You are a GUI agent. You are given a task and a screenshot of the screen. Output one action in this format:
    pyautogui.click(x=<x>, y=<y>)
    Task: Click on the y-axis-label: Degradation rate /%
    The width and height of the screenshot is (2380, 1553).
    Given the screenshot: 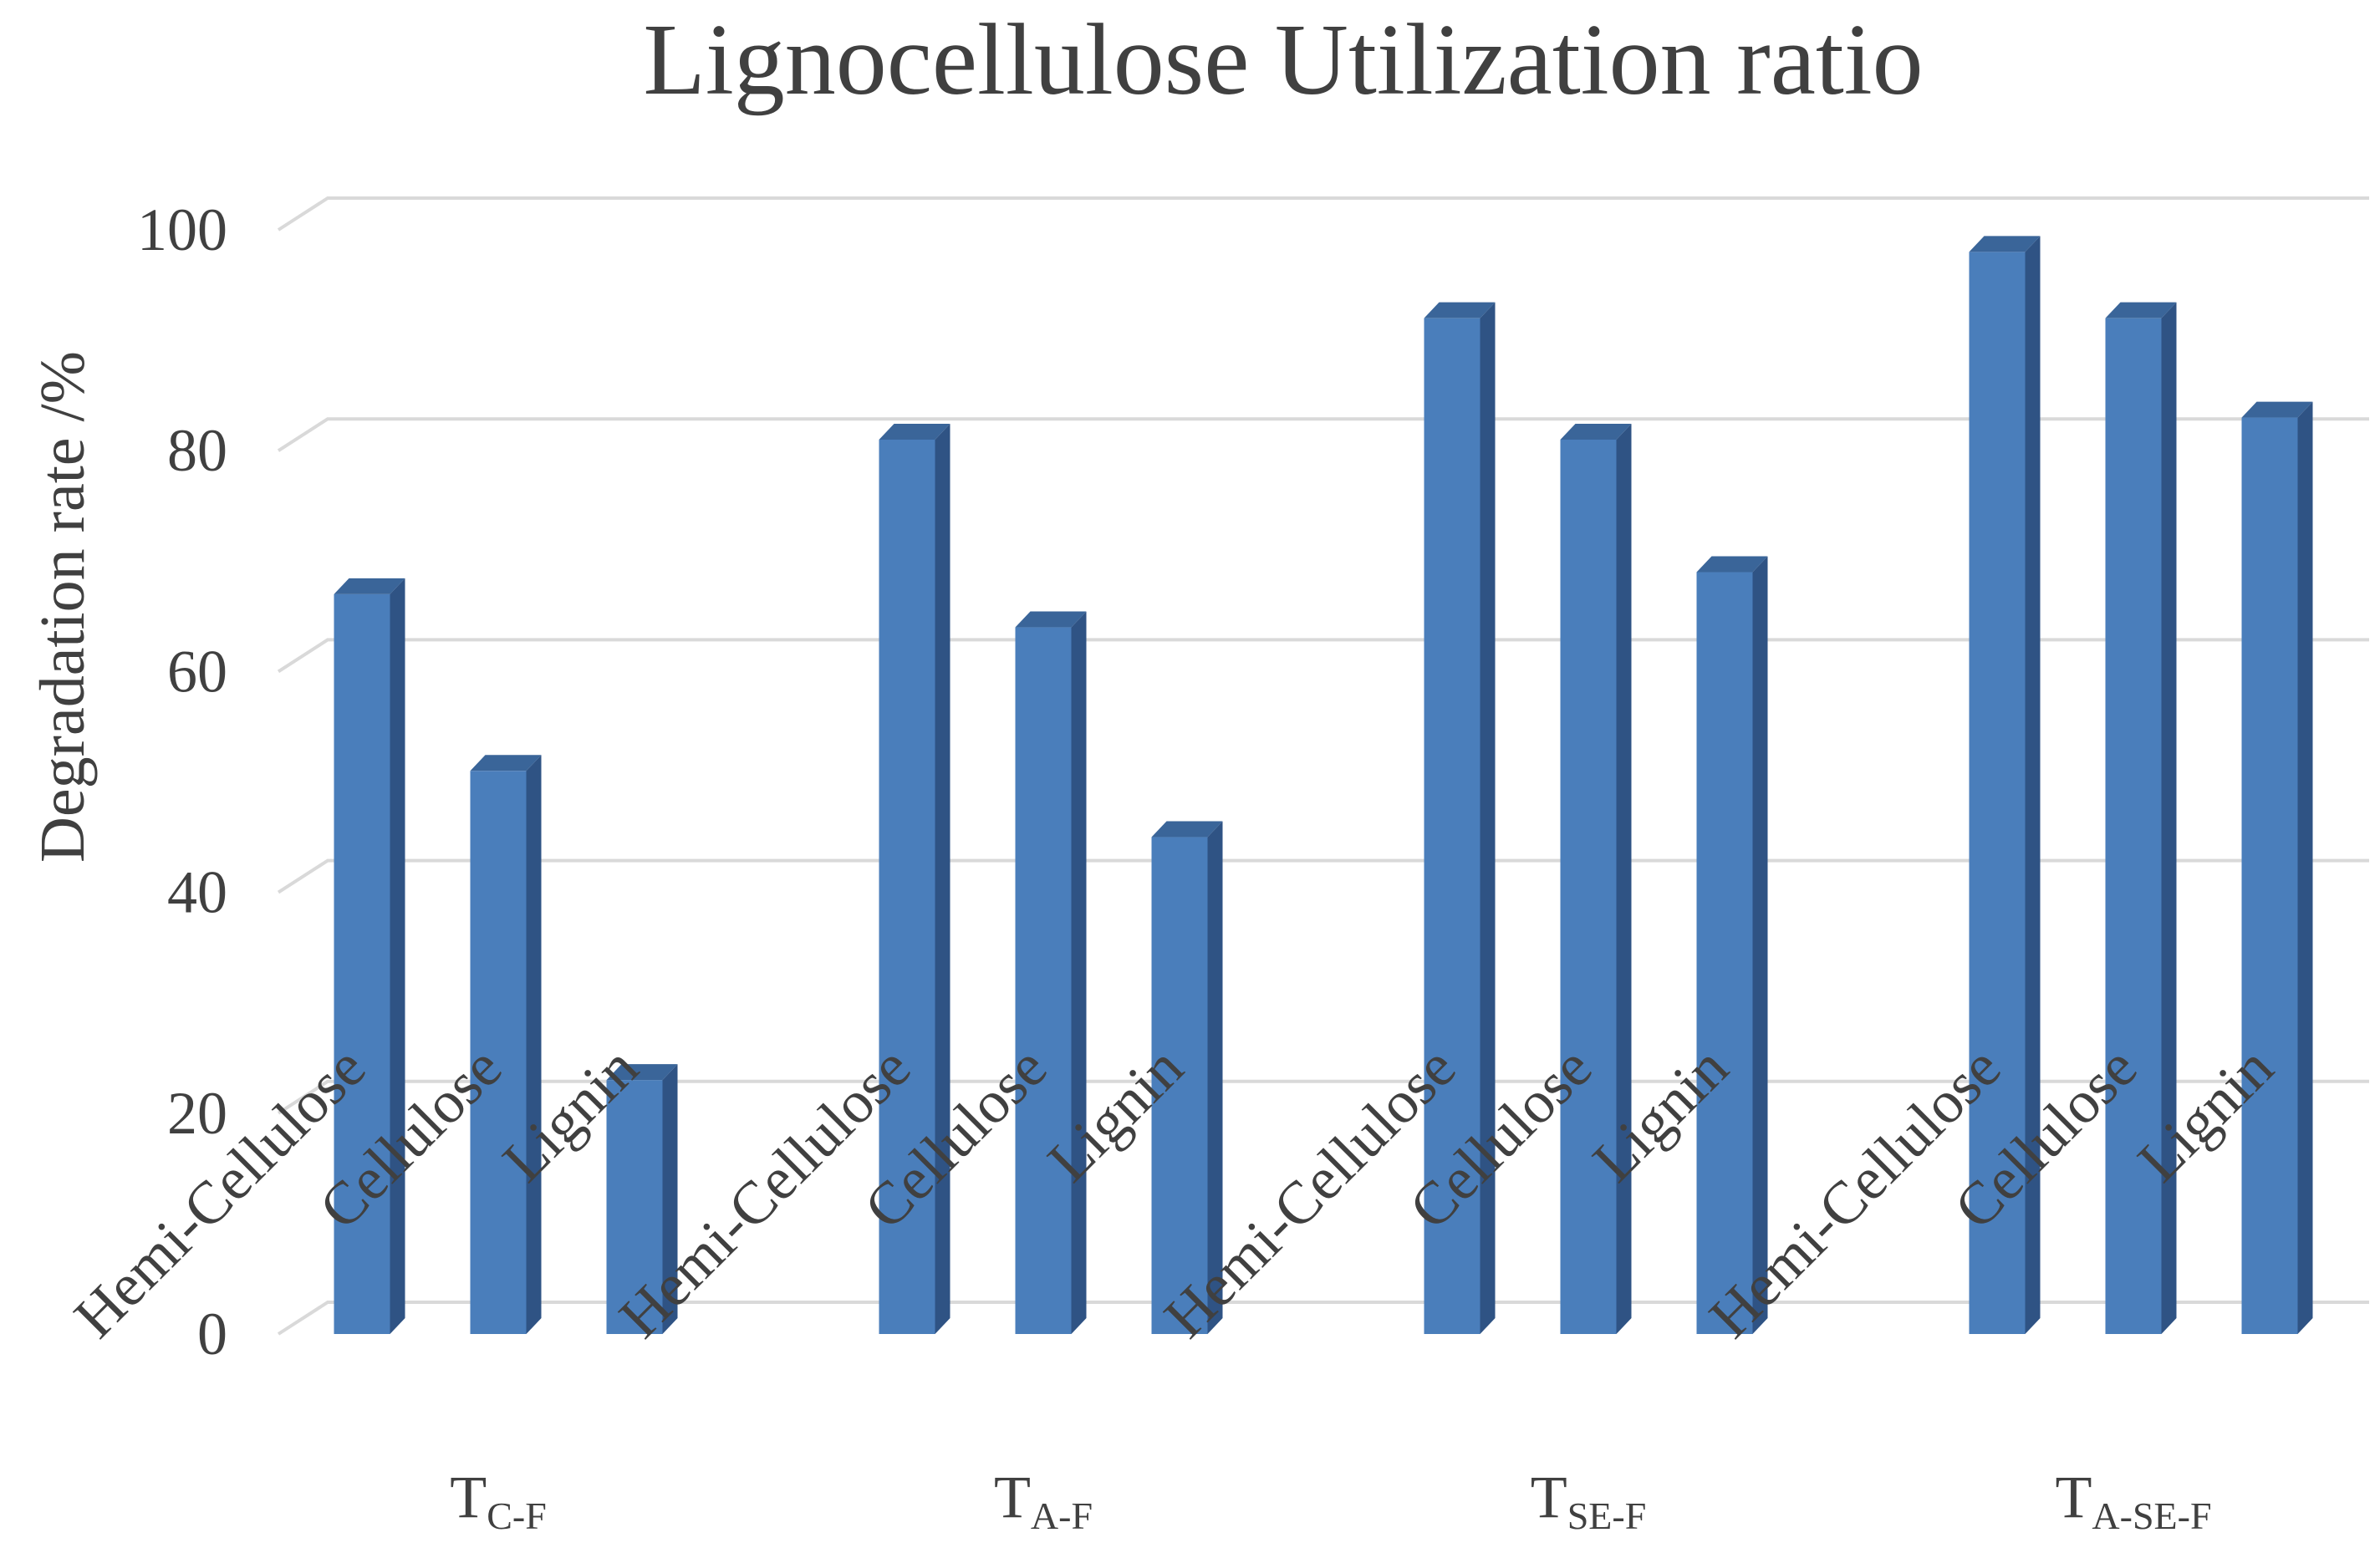 What is the action you would take?
    pyautogui.click(x=63, y=607)
    